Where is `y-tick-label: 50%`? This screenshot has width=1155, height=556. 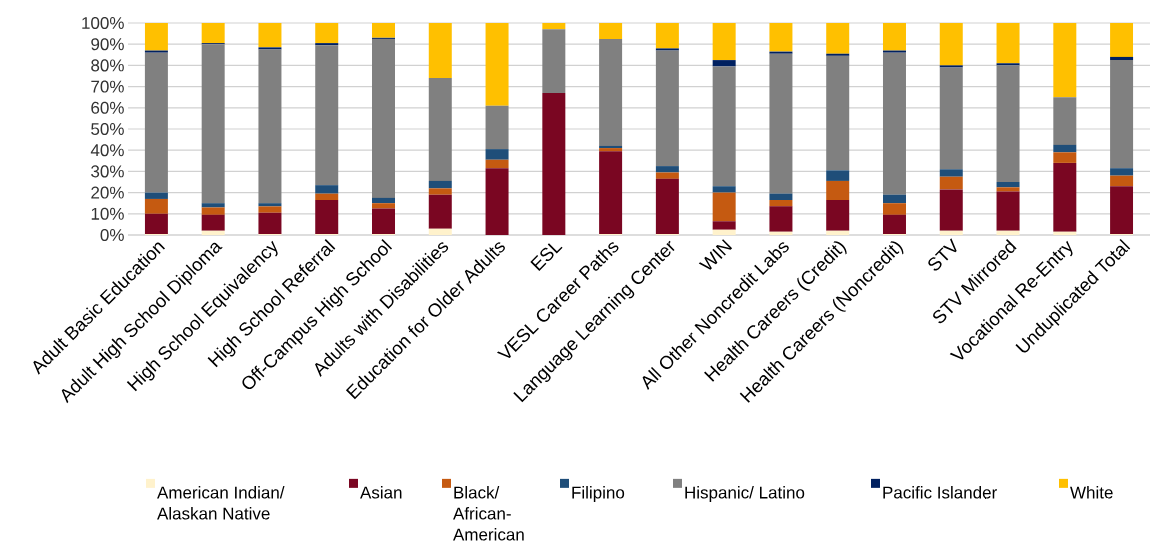 y-tick-label: 50% is located at coordinates (107, 129).